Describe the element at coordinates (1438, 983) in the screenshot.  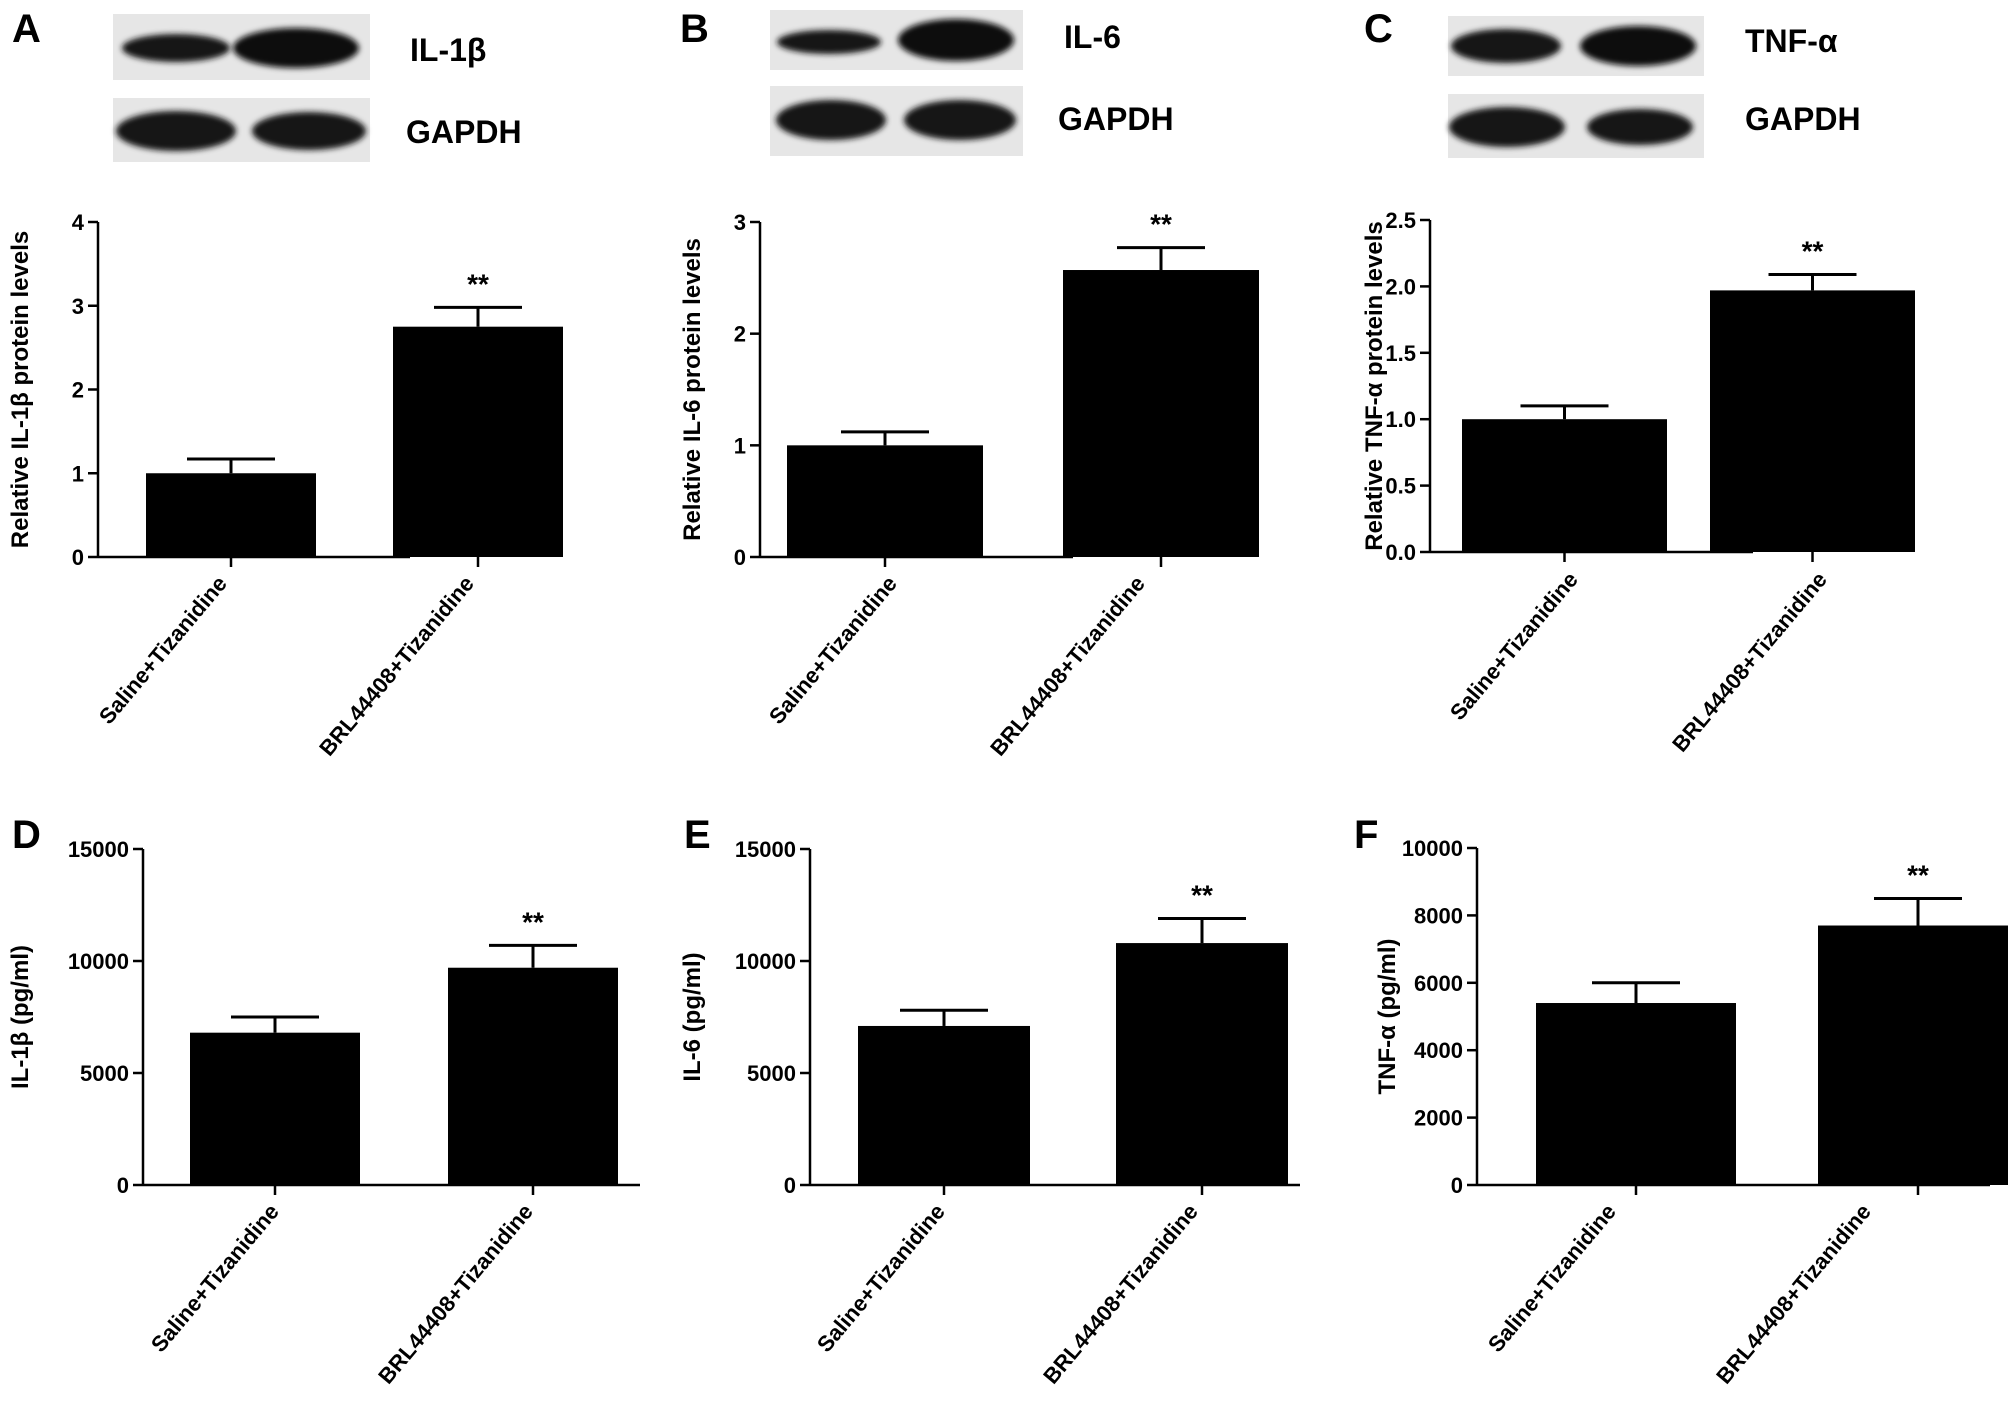
I see `y-tick-label: 6000` at that location.